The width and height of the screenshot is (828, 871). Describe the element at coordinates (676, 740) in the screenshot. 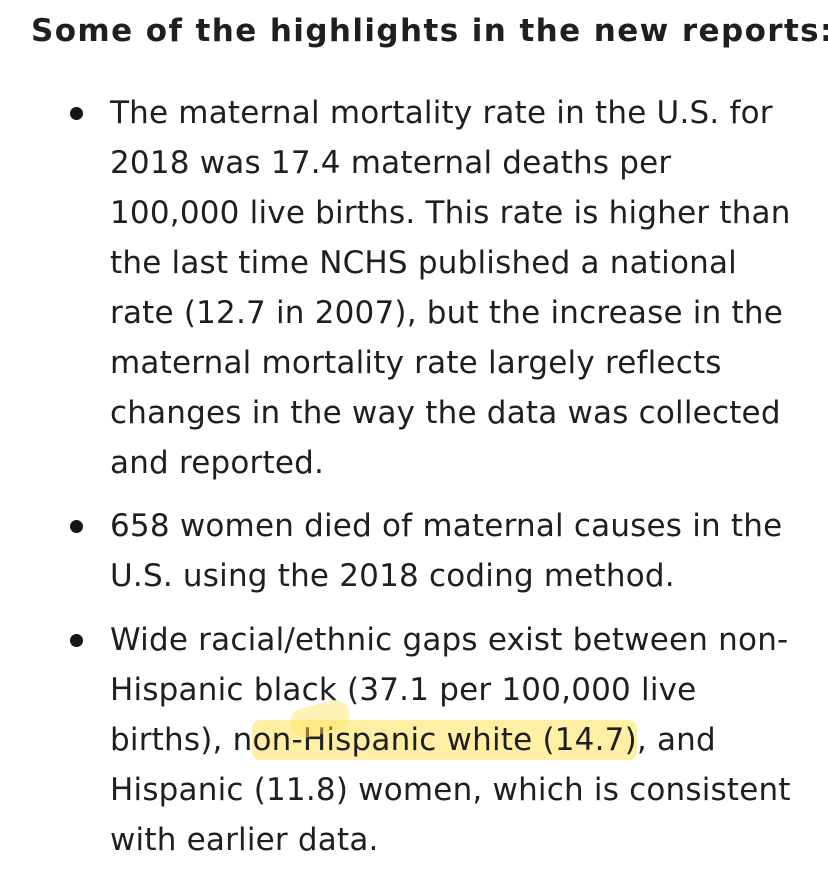

I see `text-fragment: , and` at that location.